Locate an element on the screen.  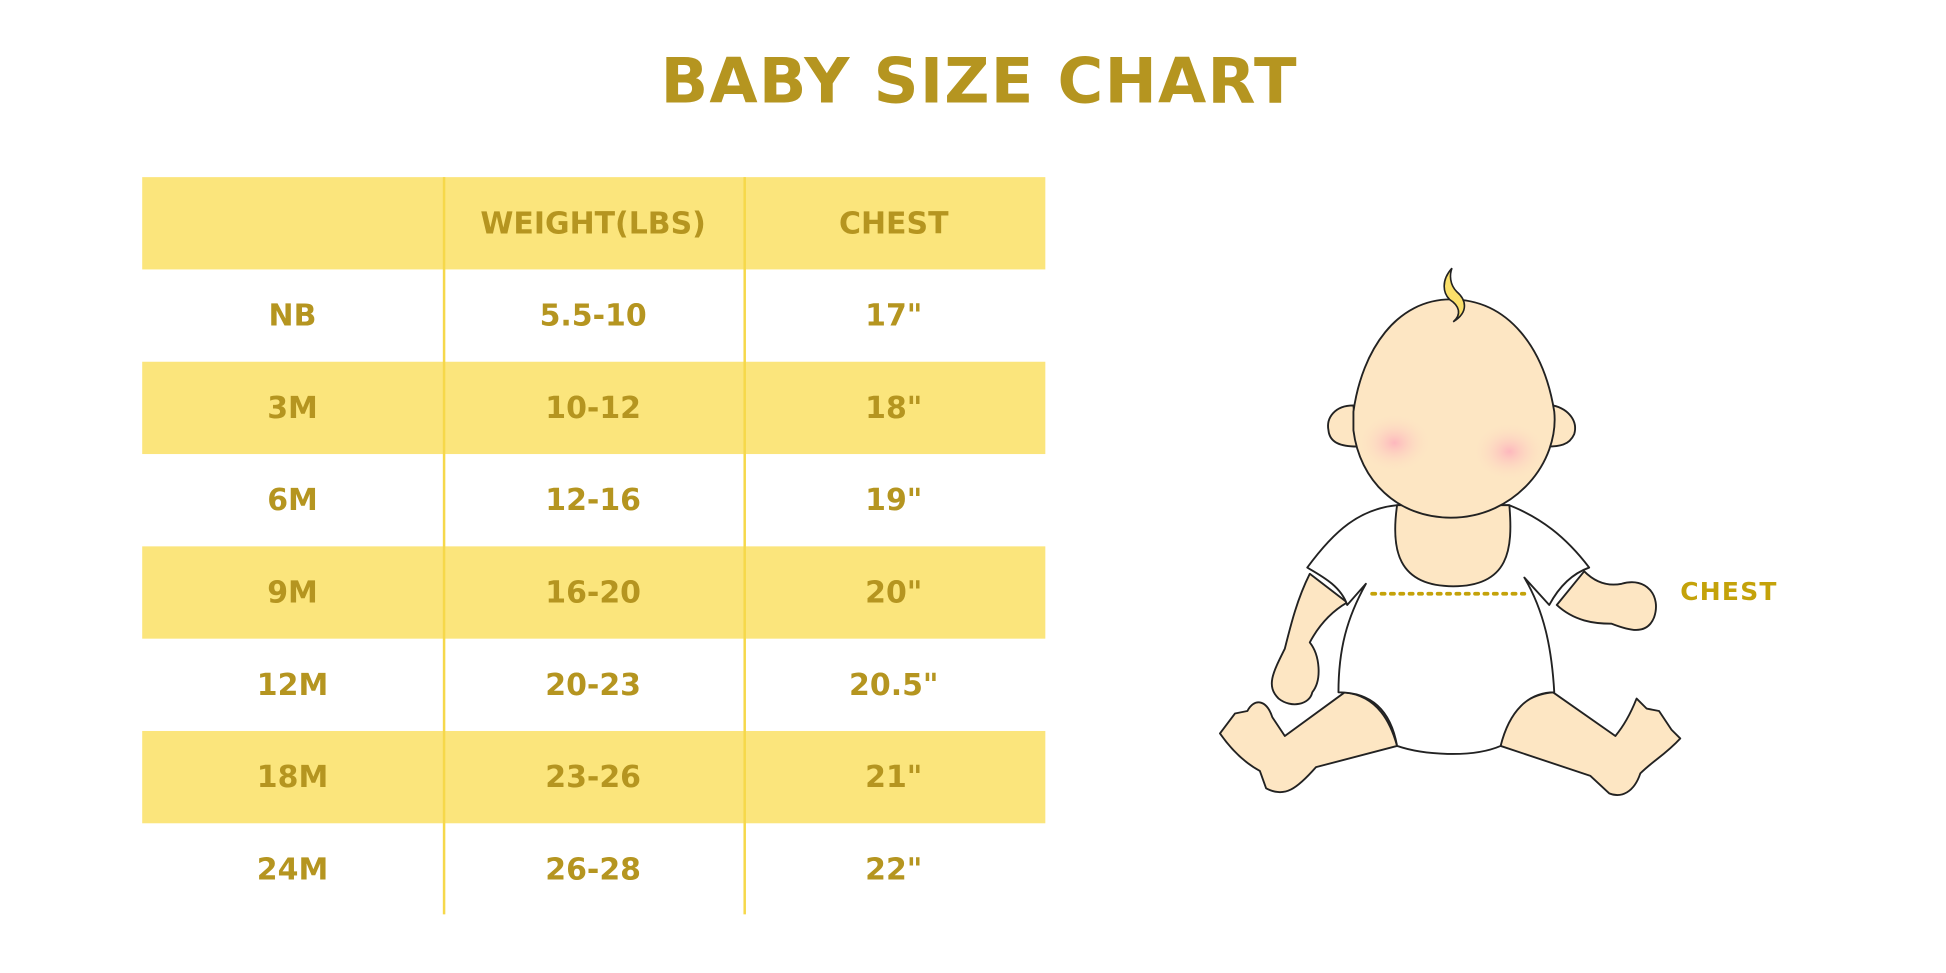
weight-cell: 26-28 is located at coordinates (593, 869).